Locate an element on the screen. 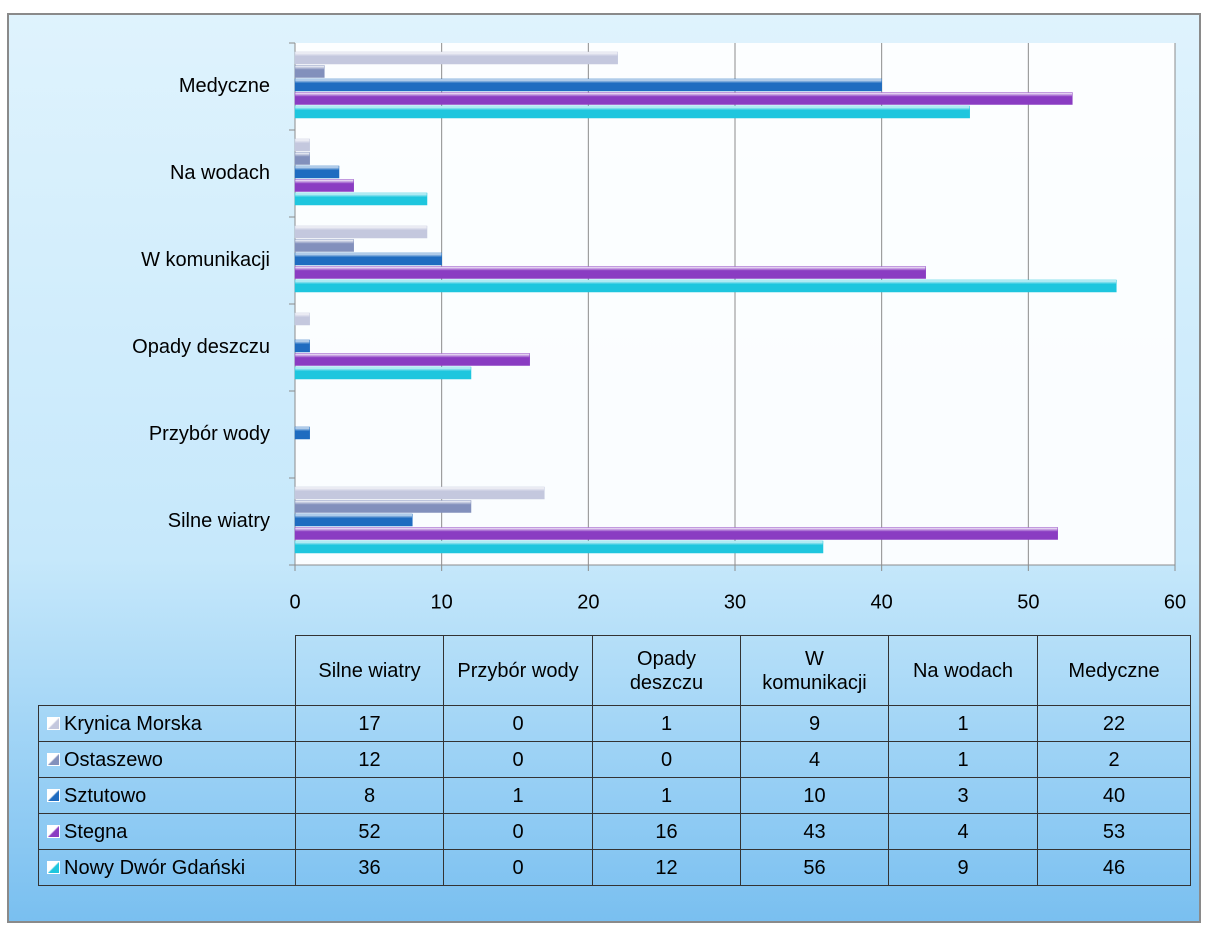  table-cell: 8 is located at coordinates (369, 795).